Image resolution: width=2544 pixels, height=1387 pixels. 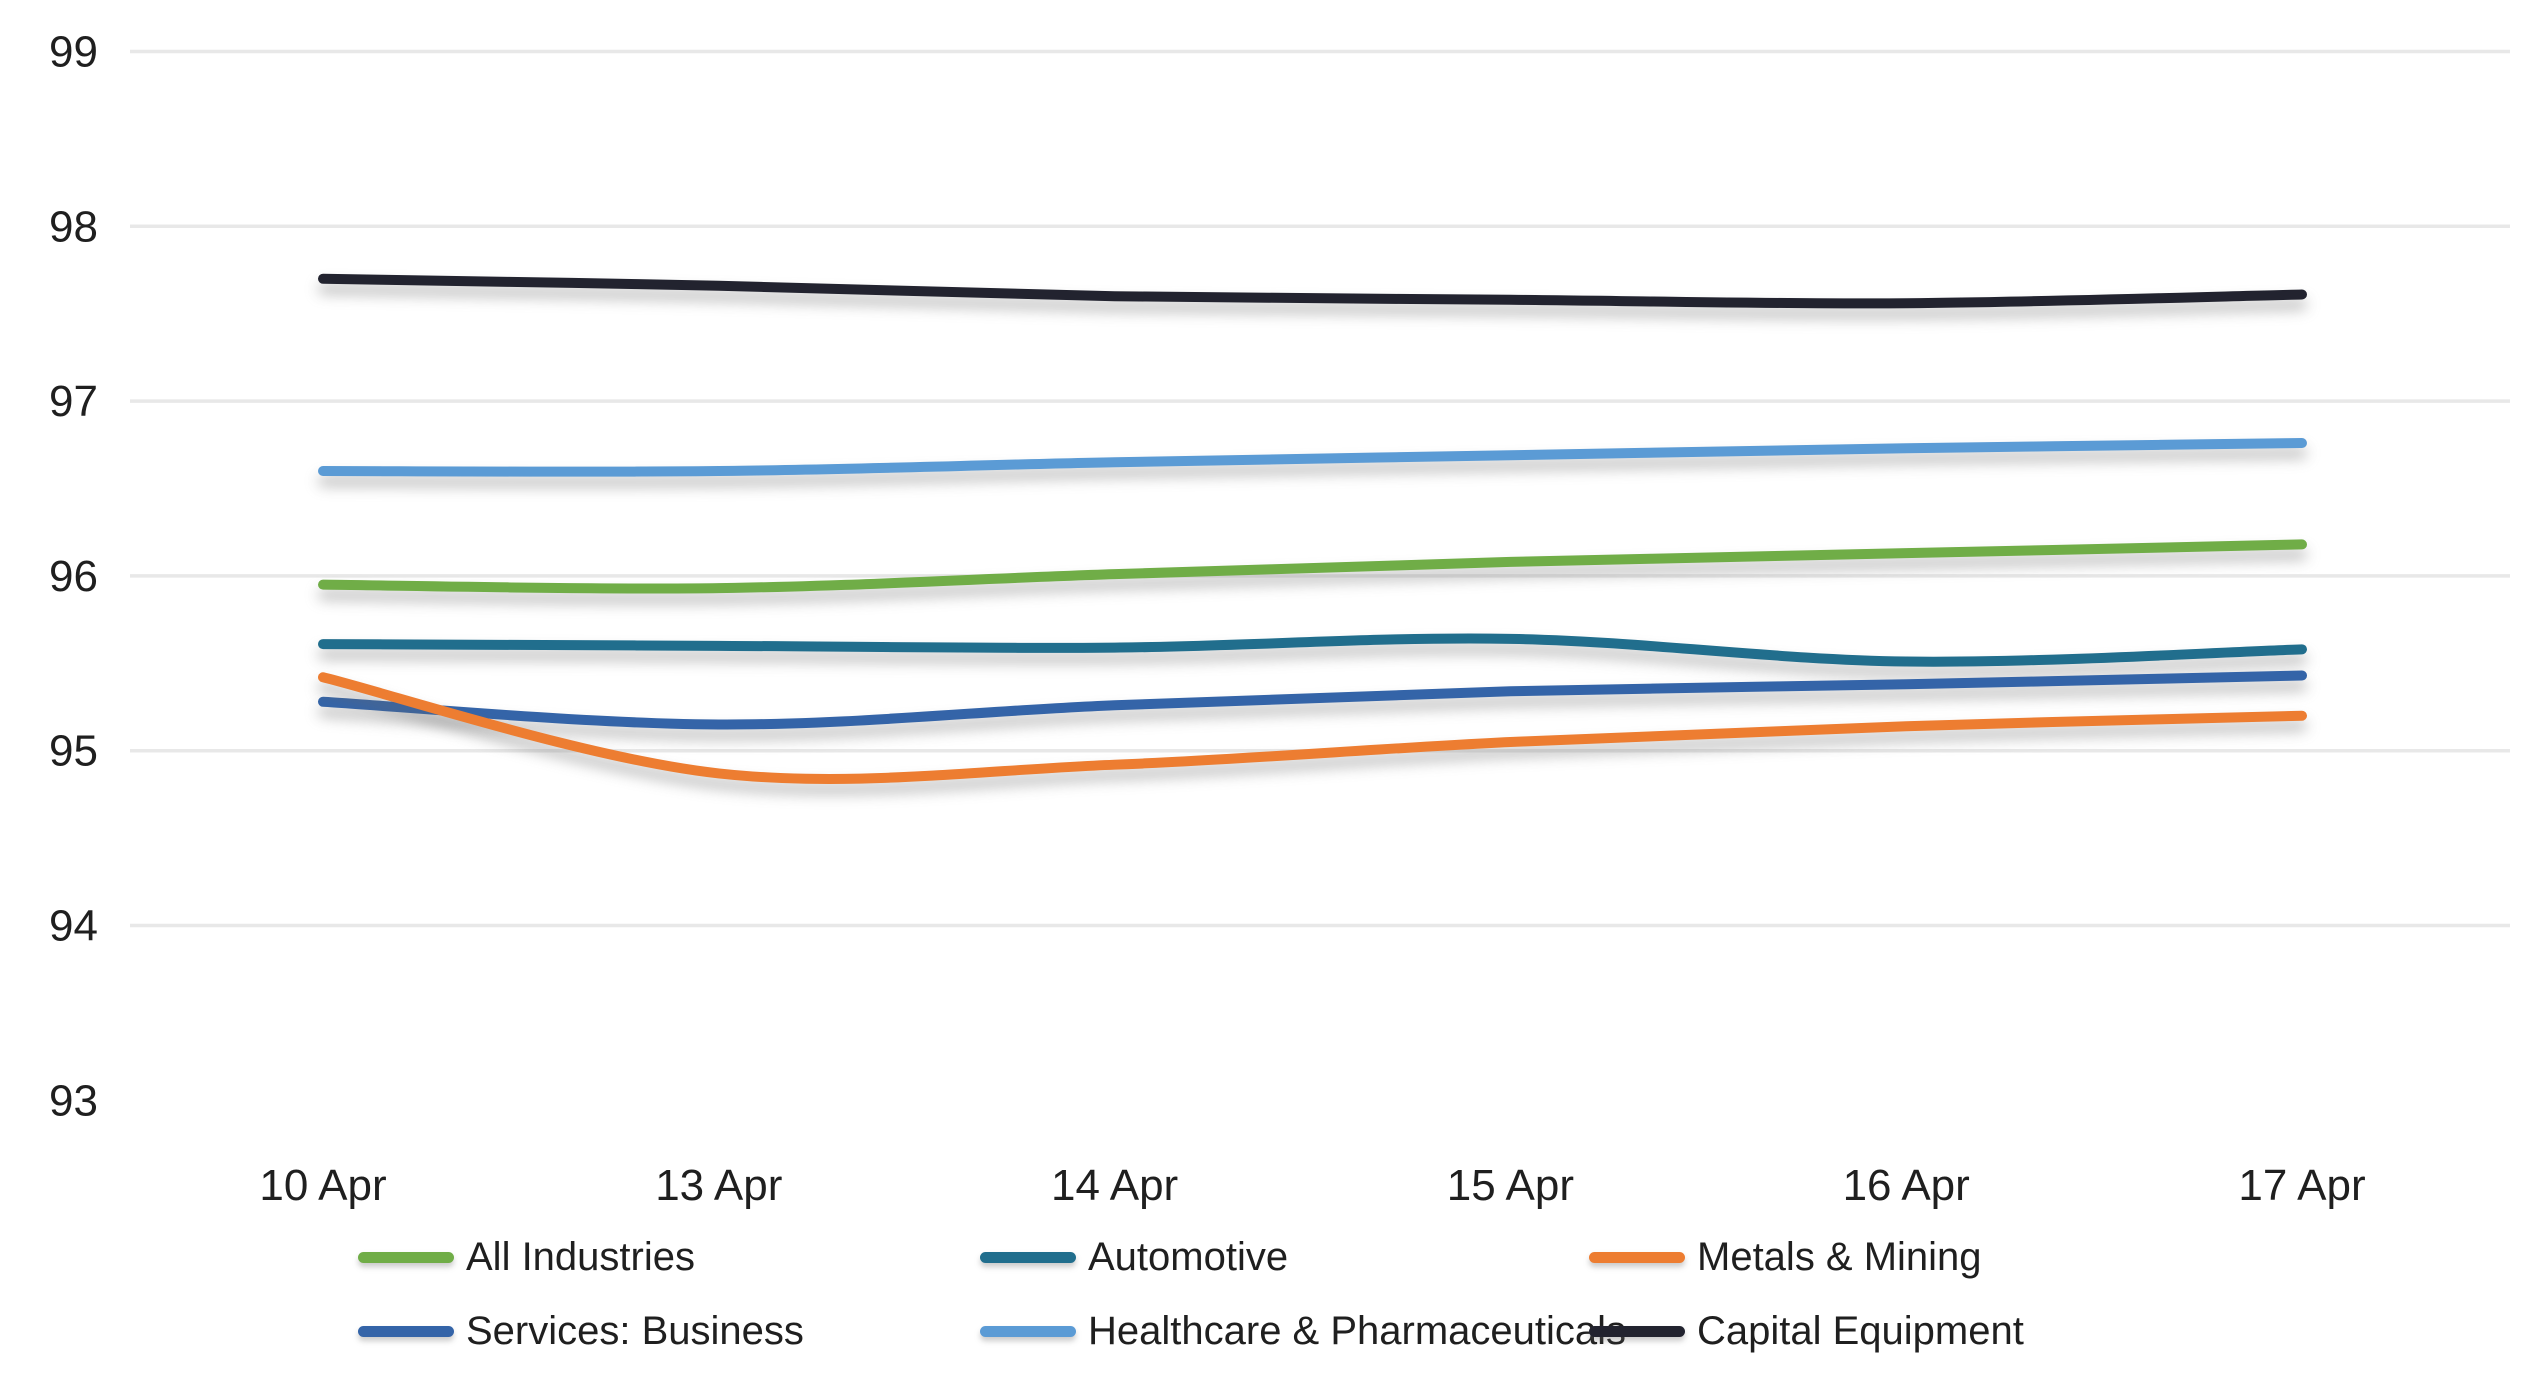 What do you see at coordinates (1510, 1185) in the screenshot?
I see `x-tick-label-15-apr: 15 Apr` at bounding box center [1510, 1185].